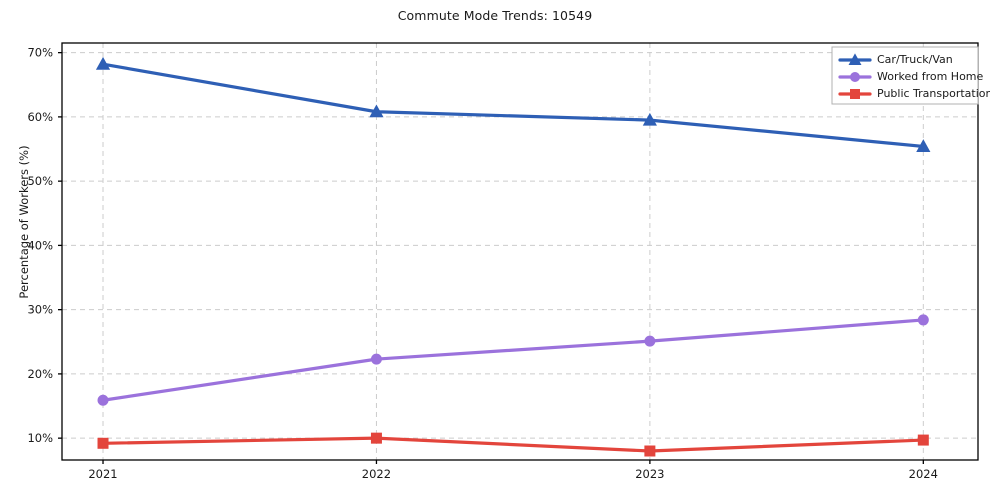 This screenshot has height=490, width=990. Describe the element at coordinates (915, 59) in the screenshot. I see `legend-label: Car/Truck/Van` at that location.